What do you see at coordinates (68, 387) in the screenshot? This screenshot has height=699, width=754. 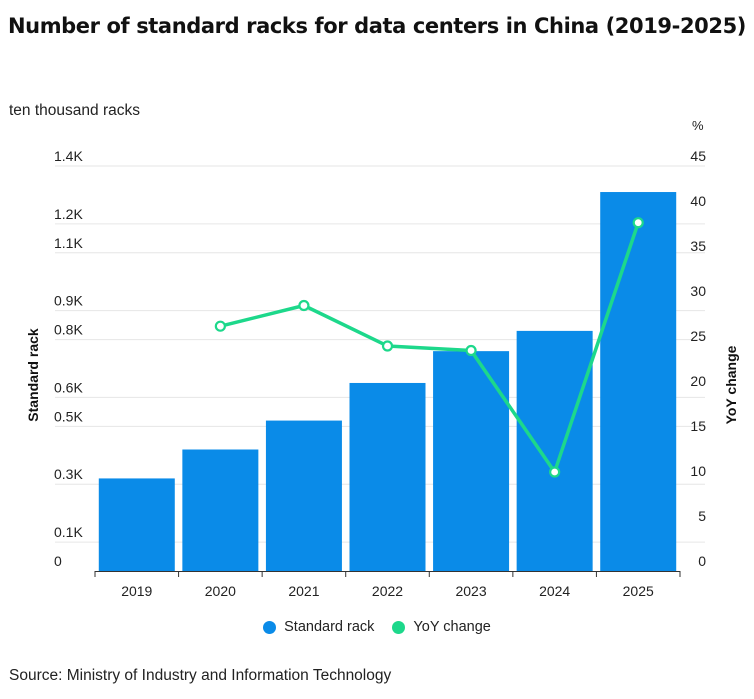 I see `y-left-tick-label: 0.6K` at bounding box center [68, 387].